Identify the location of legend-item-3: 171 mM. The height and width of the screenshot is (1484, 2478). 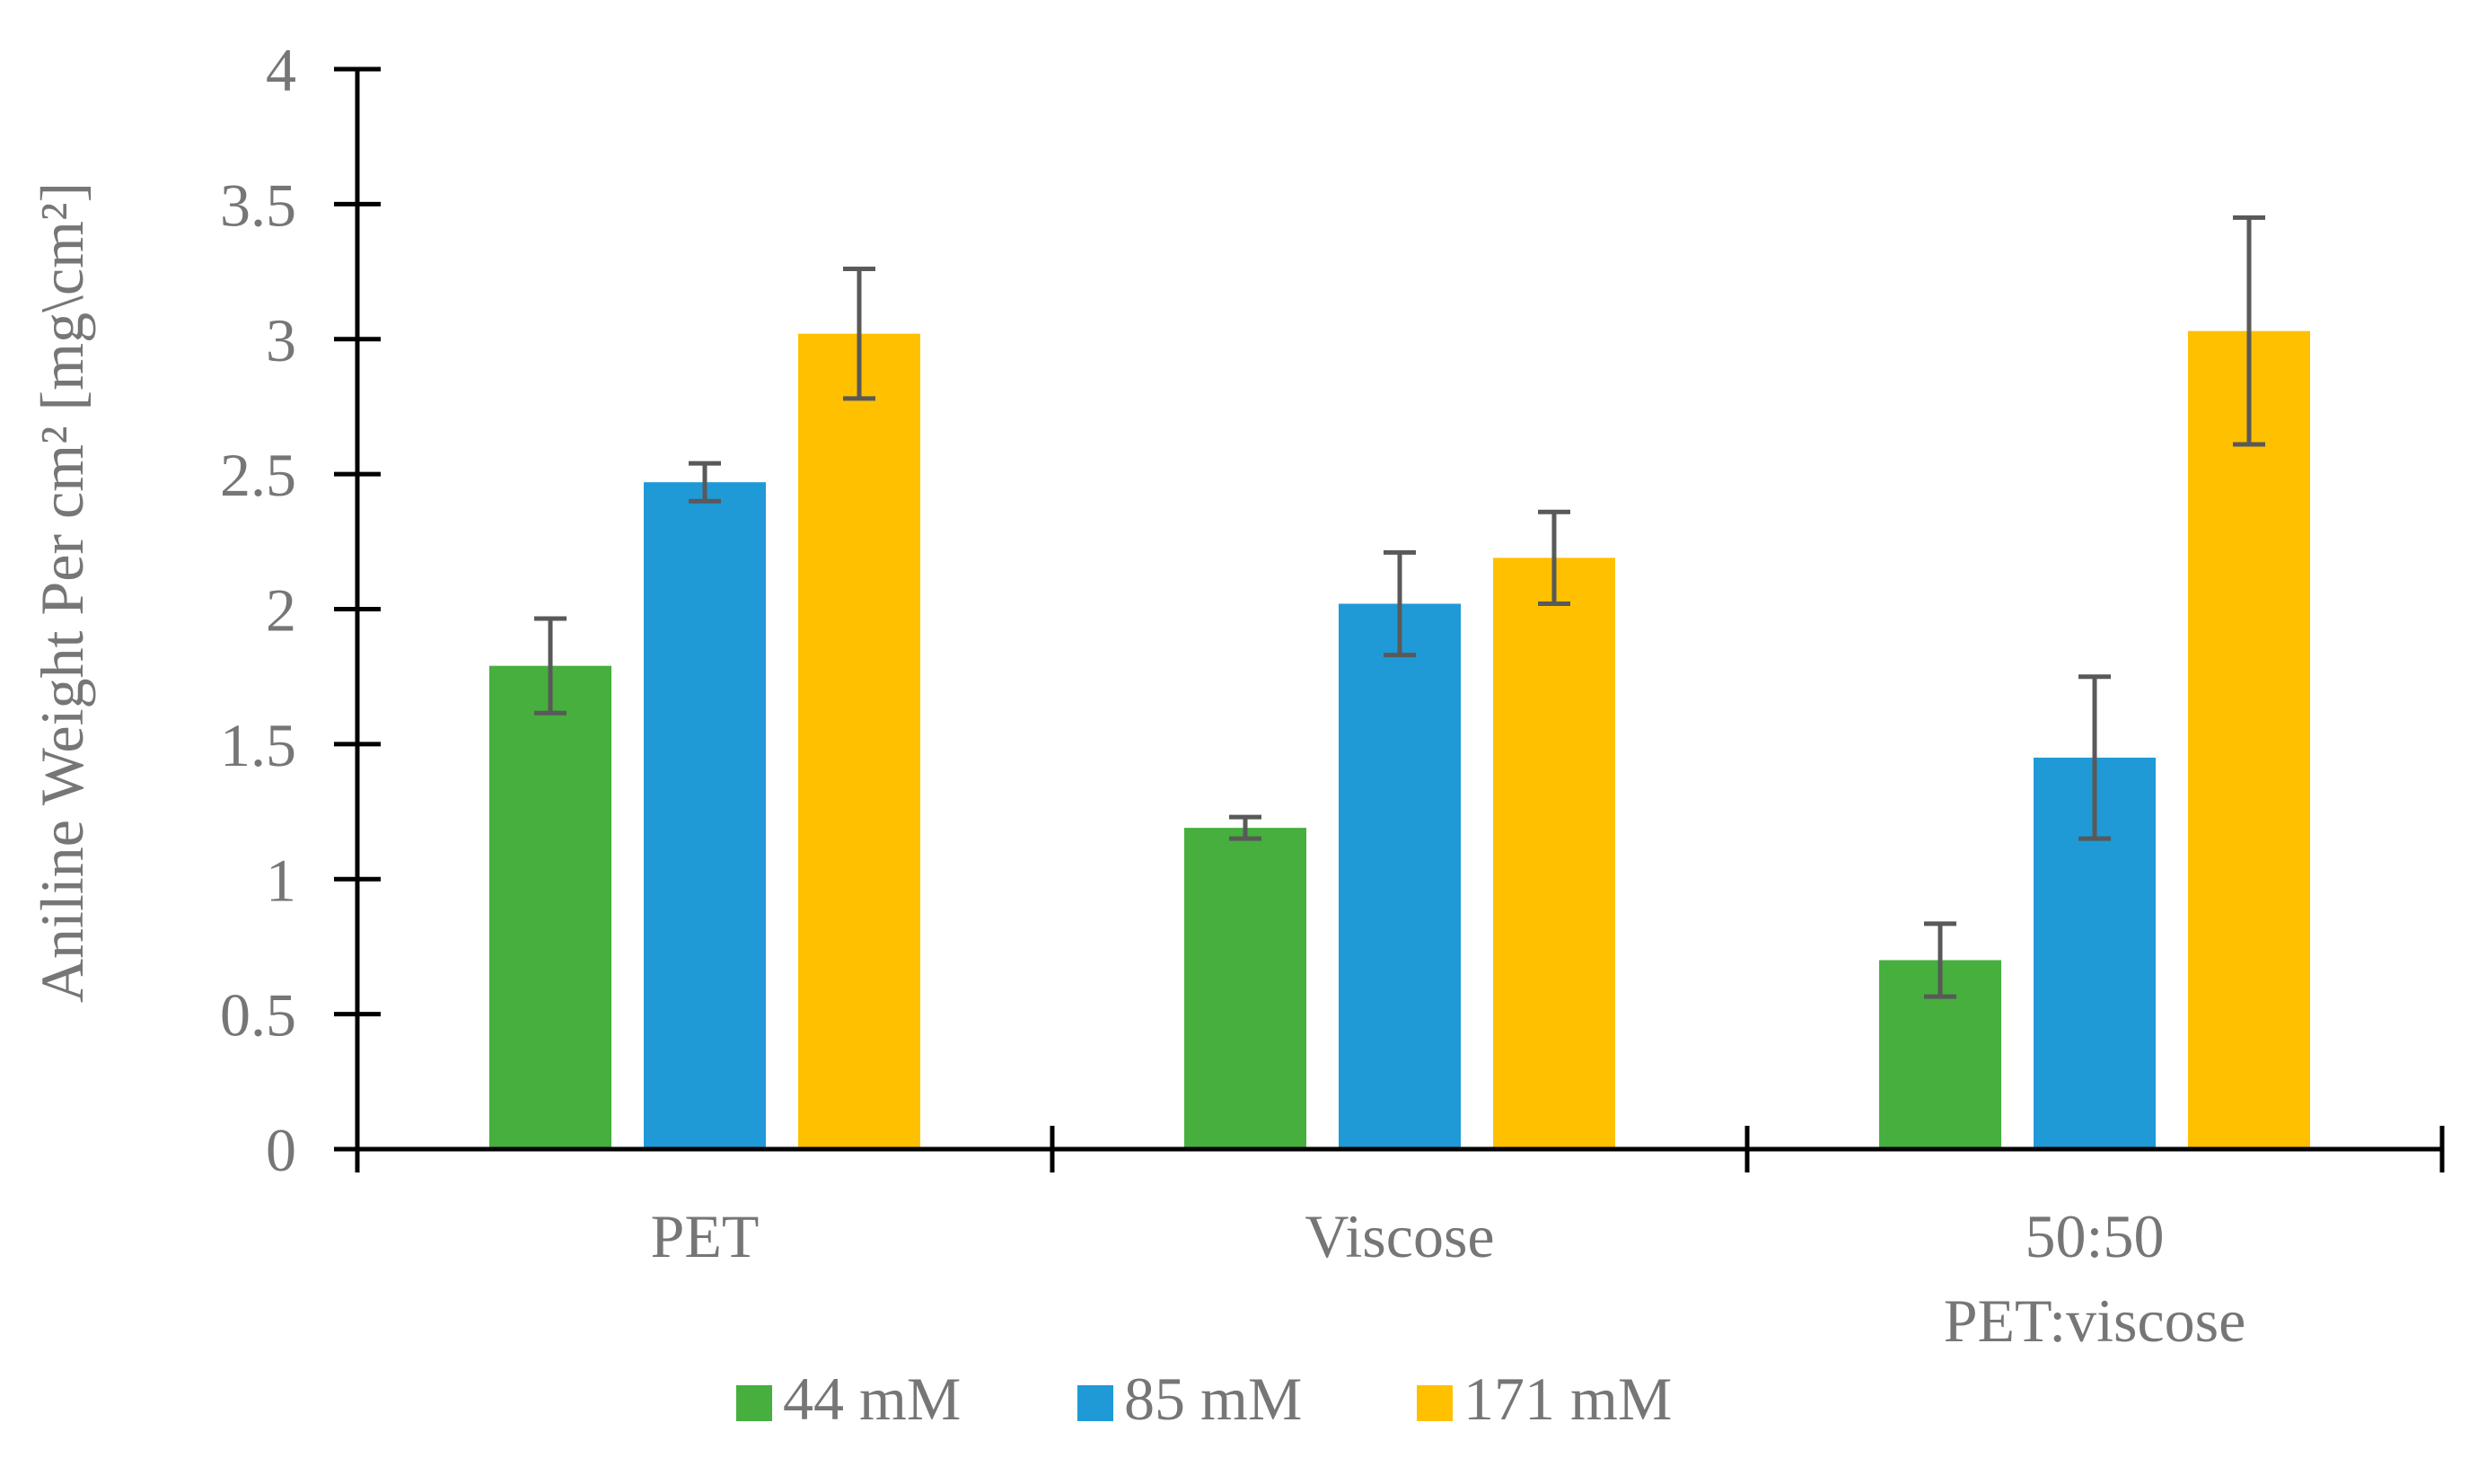
(1544, 1399).